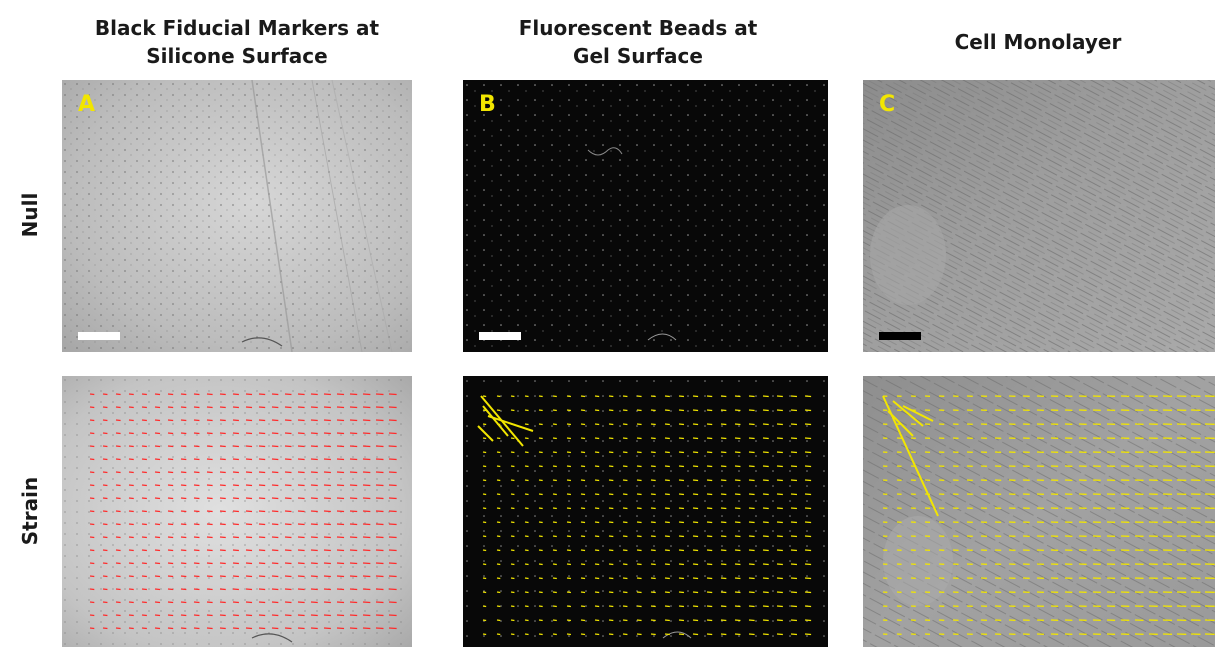 The height and width of the screenshot is (647, 1215). Describe the element at coordinates (638, 28) in the screenshot. I see `column-title-line1: Fluorescent Beads at` at that location.